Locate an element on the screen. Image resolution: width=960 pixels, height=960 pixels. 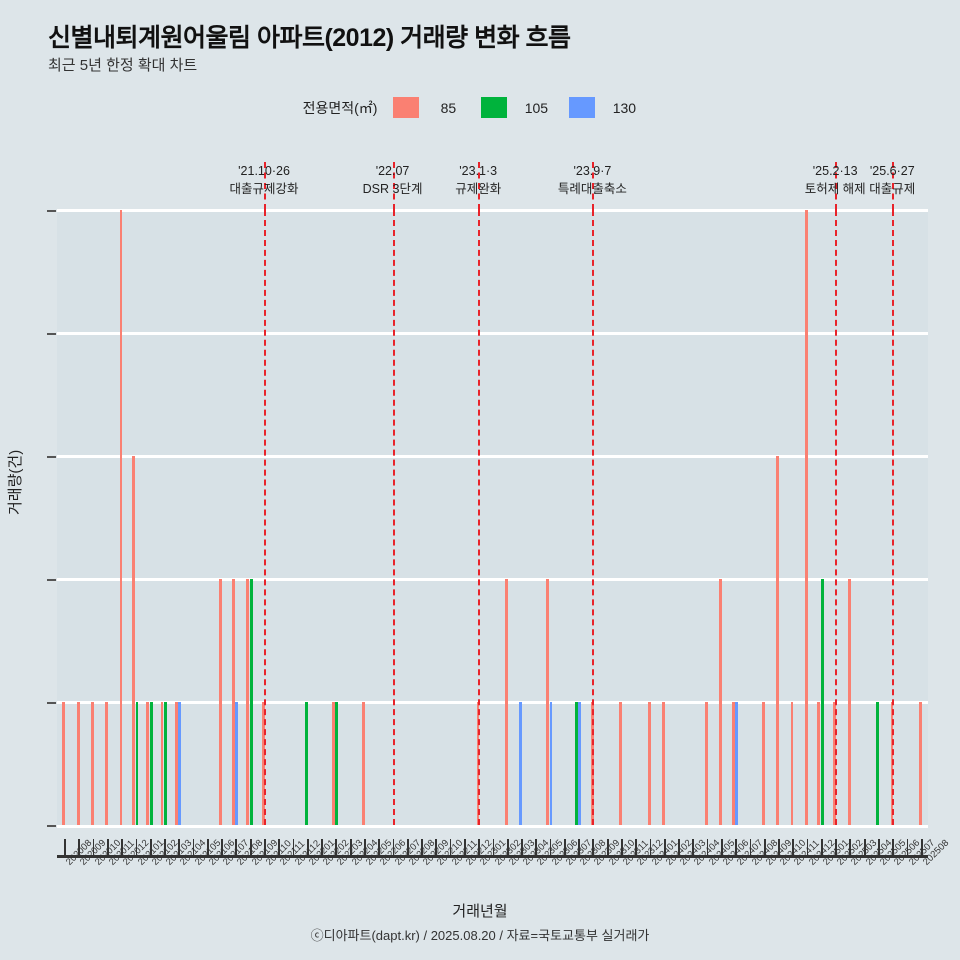
legend-entry-105: 105 is located at coordinates (523, 107).